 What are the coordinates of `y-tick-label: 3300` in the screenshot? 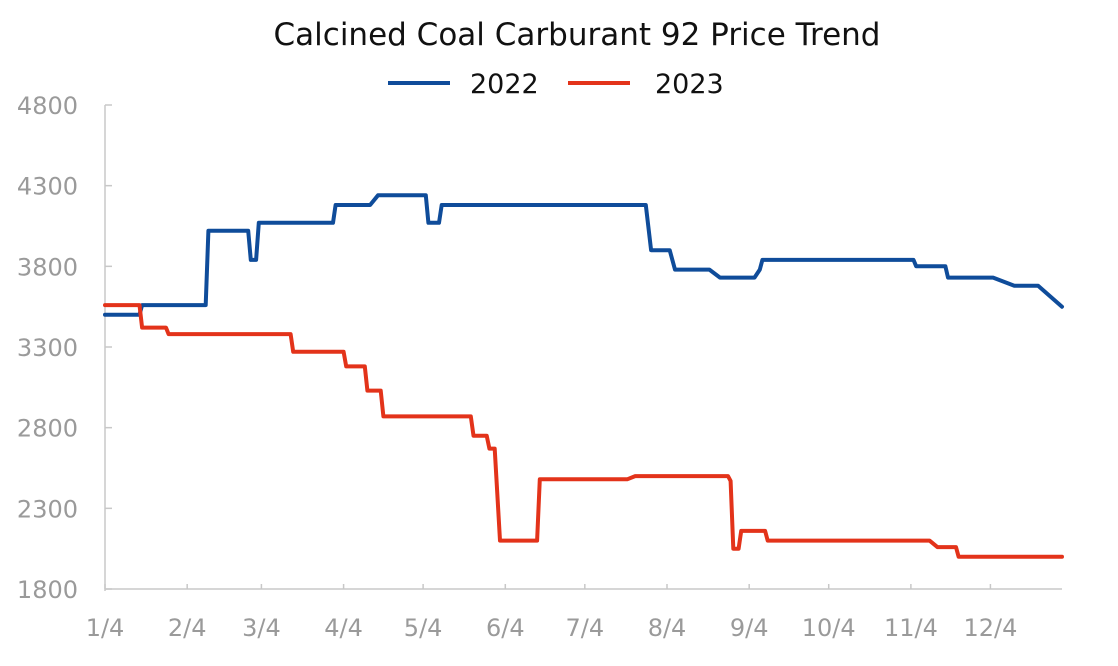 It's located at (47, 348).